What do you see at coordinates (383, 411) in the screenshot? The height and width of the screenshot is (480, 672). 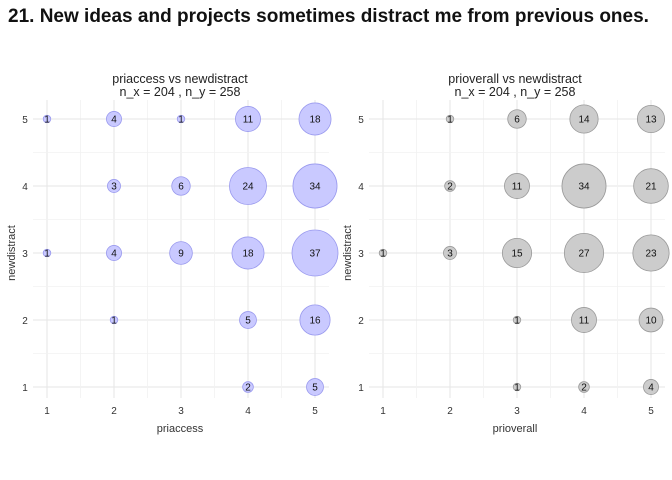 I see `x-tick-label: 1` at bounding box center [383, 411].